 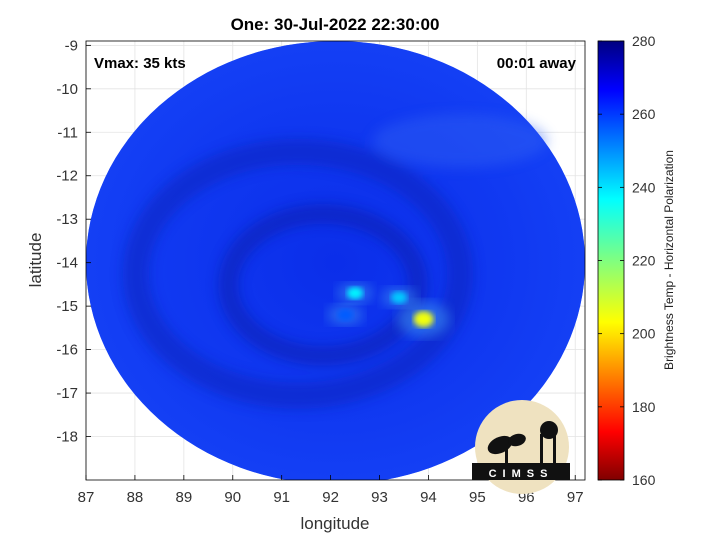 What do you see at coordinates (73, 241) in the screenshot?
I see `y-axis: -9 -10 -11 -12 -13 -14 -15 -16 -17 -18` at bounding box center [73, 241].